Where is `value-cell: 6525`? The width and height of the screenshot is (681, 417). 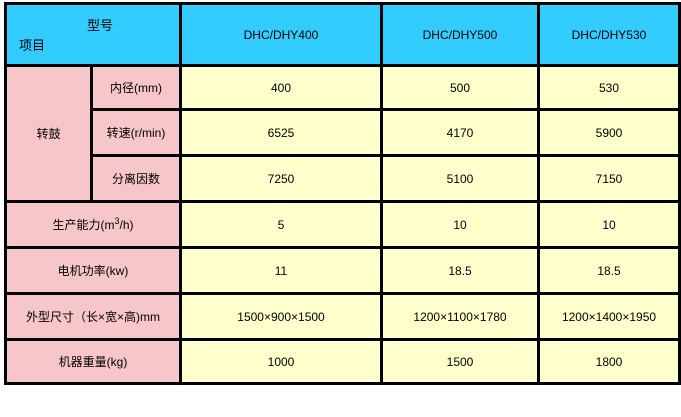
value-cell: 6525 is located at coordinates (281, 132).